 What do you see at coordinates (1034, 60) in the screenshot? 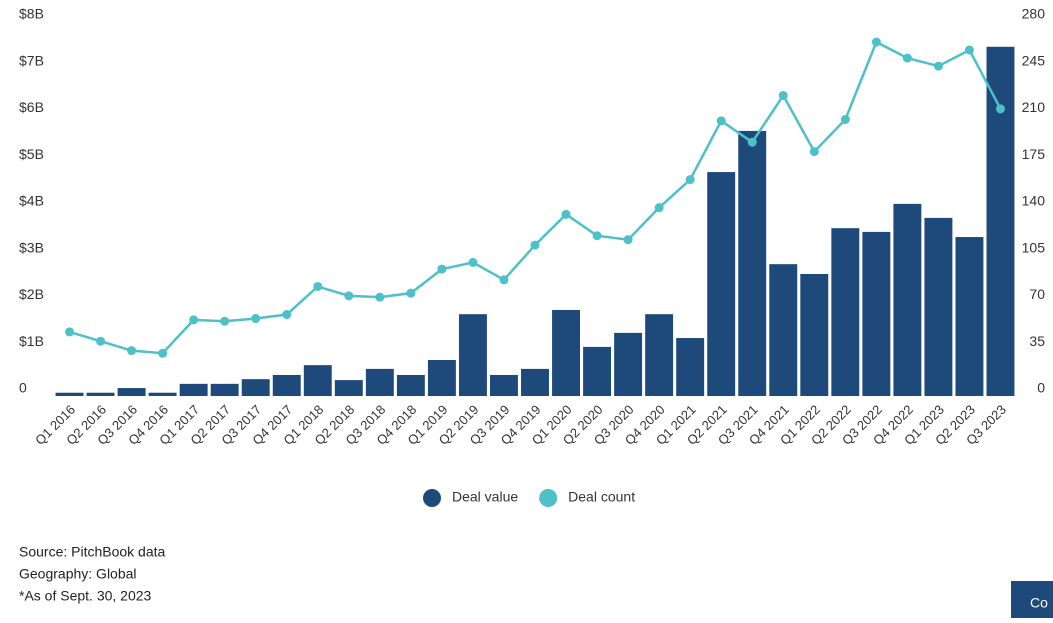
I see `y2-tick-label: 245` at bounding box center [1034, 60].